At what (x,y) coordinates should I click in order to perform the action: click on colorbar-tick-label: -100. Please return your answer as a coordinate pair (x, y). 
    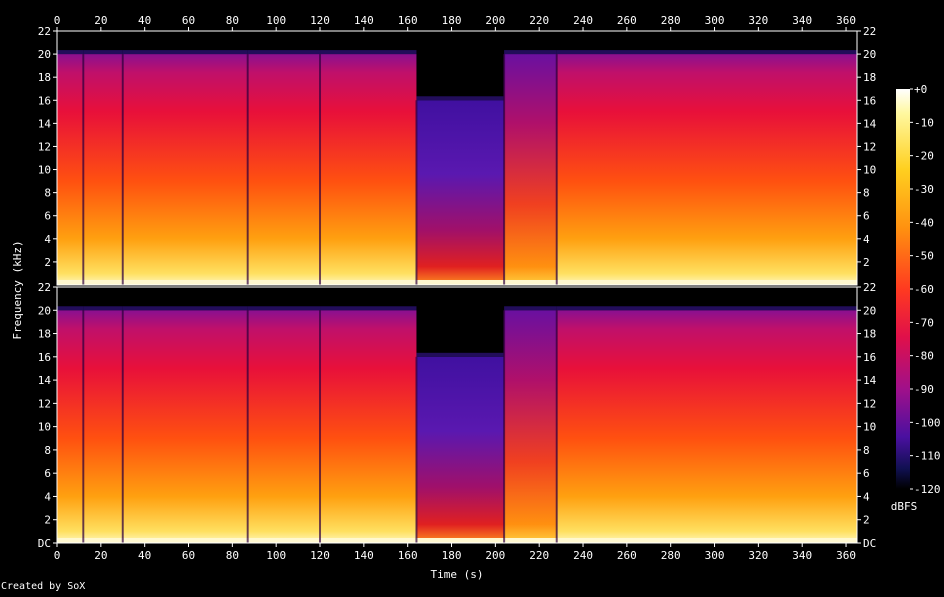
    Looking at the image, I should click on (927, 422).